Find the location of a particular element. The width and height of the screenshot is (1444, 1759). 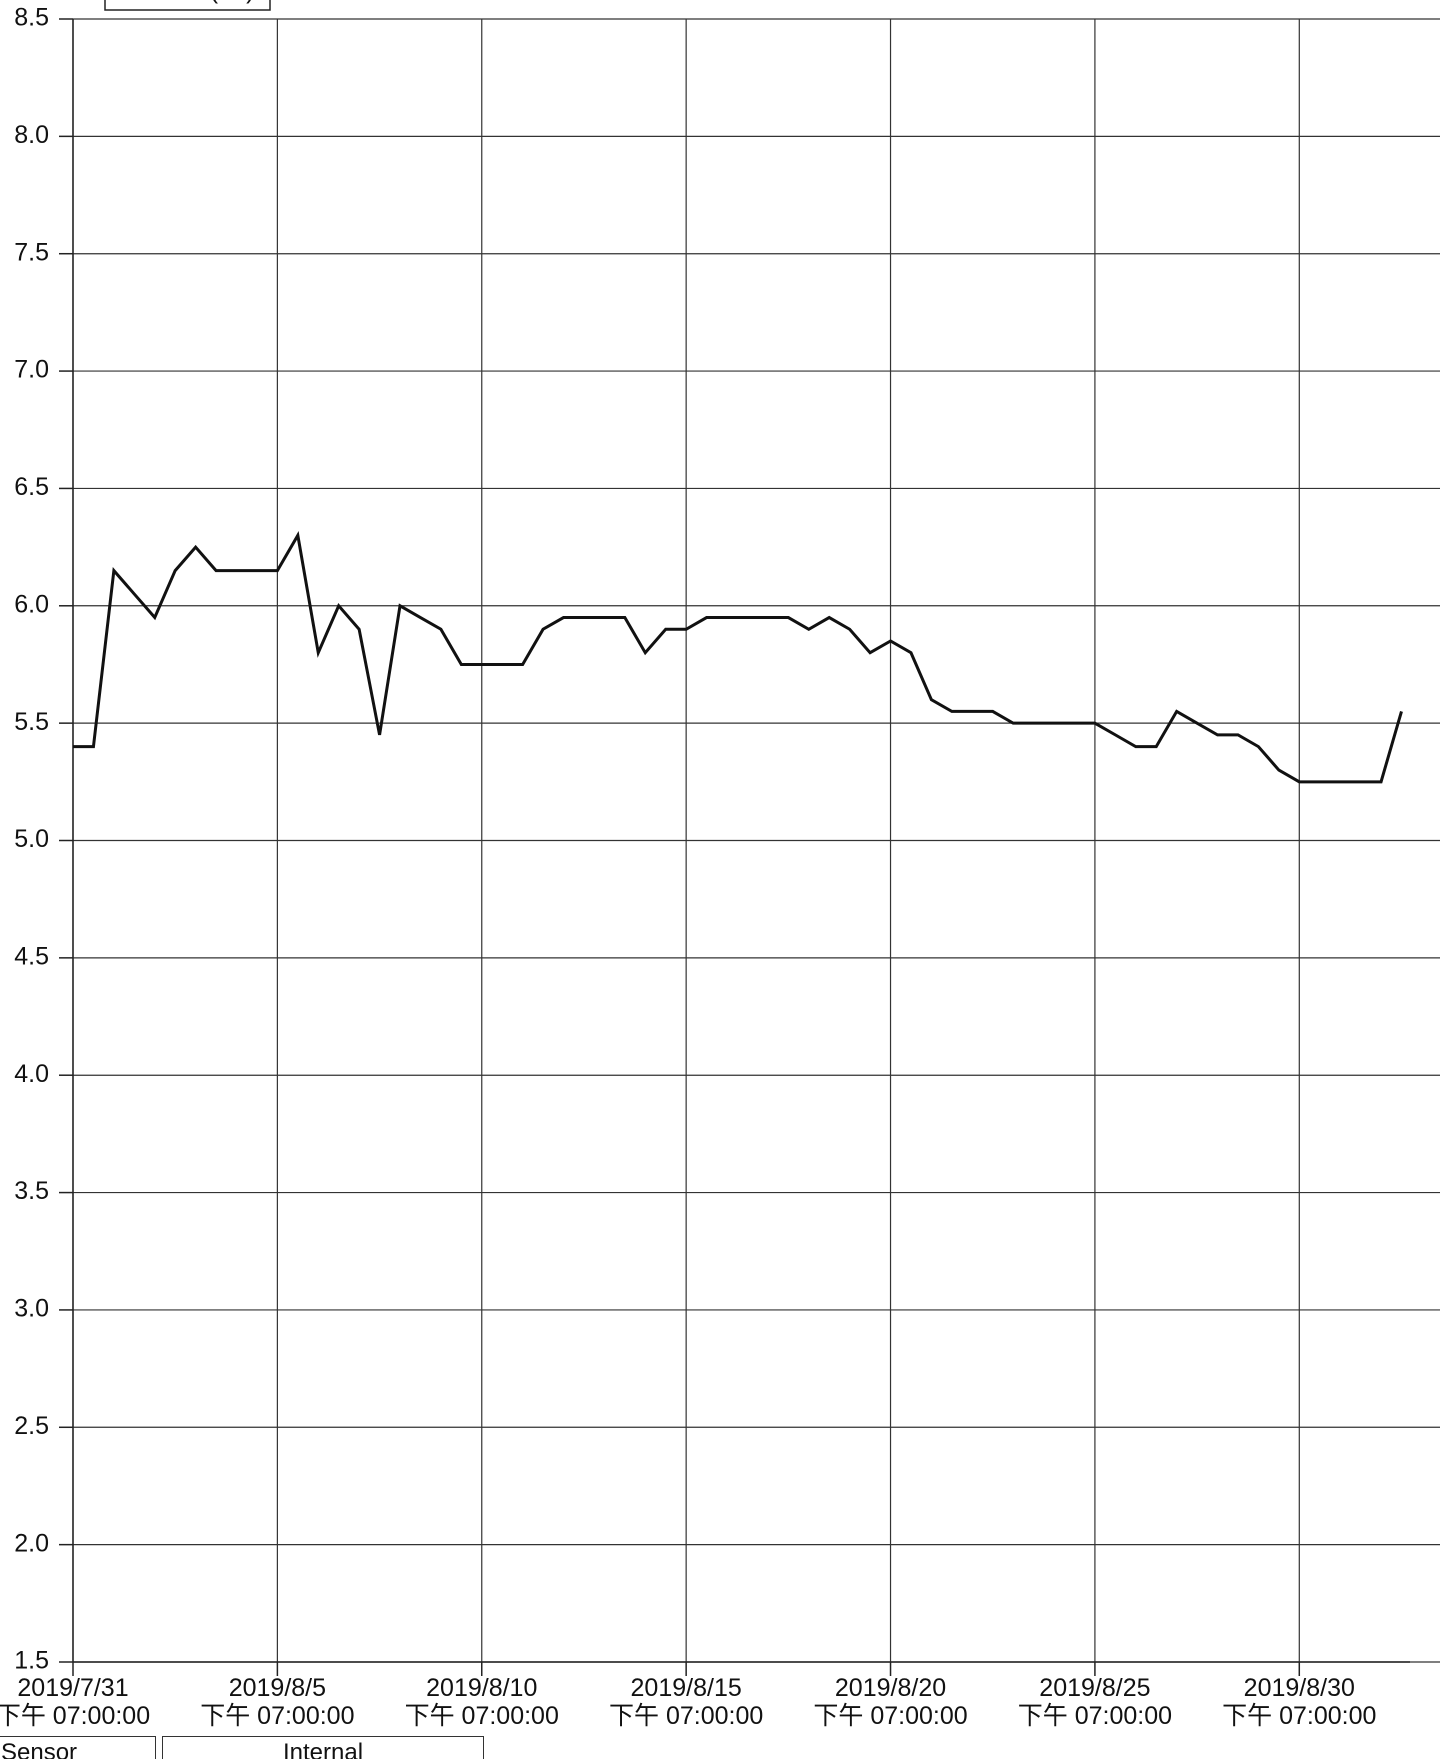

x-tick-label: 2019/8/30 下午 07:00:00 is located at coordinates (1299, 1702).